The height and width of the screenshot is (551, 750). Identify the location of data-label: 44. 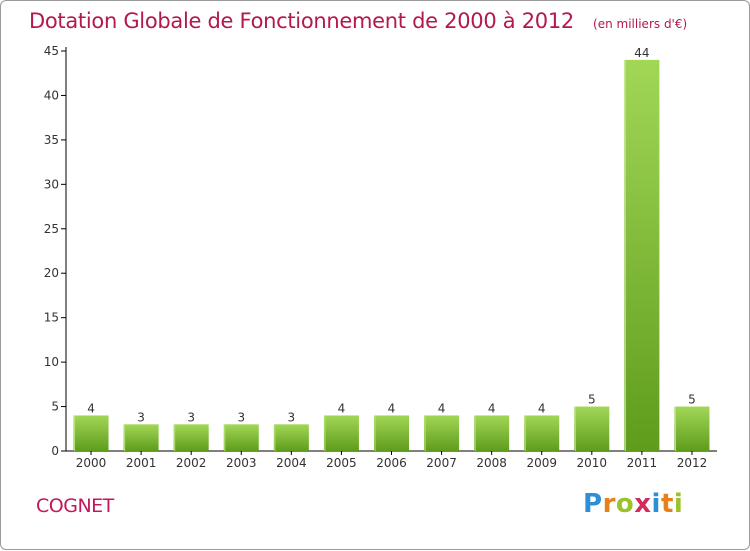
(641, 53).